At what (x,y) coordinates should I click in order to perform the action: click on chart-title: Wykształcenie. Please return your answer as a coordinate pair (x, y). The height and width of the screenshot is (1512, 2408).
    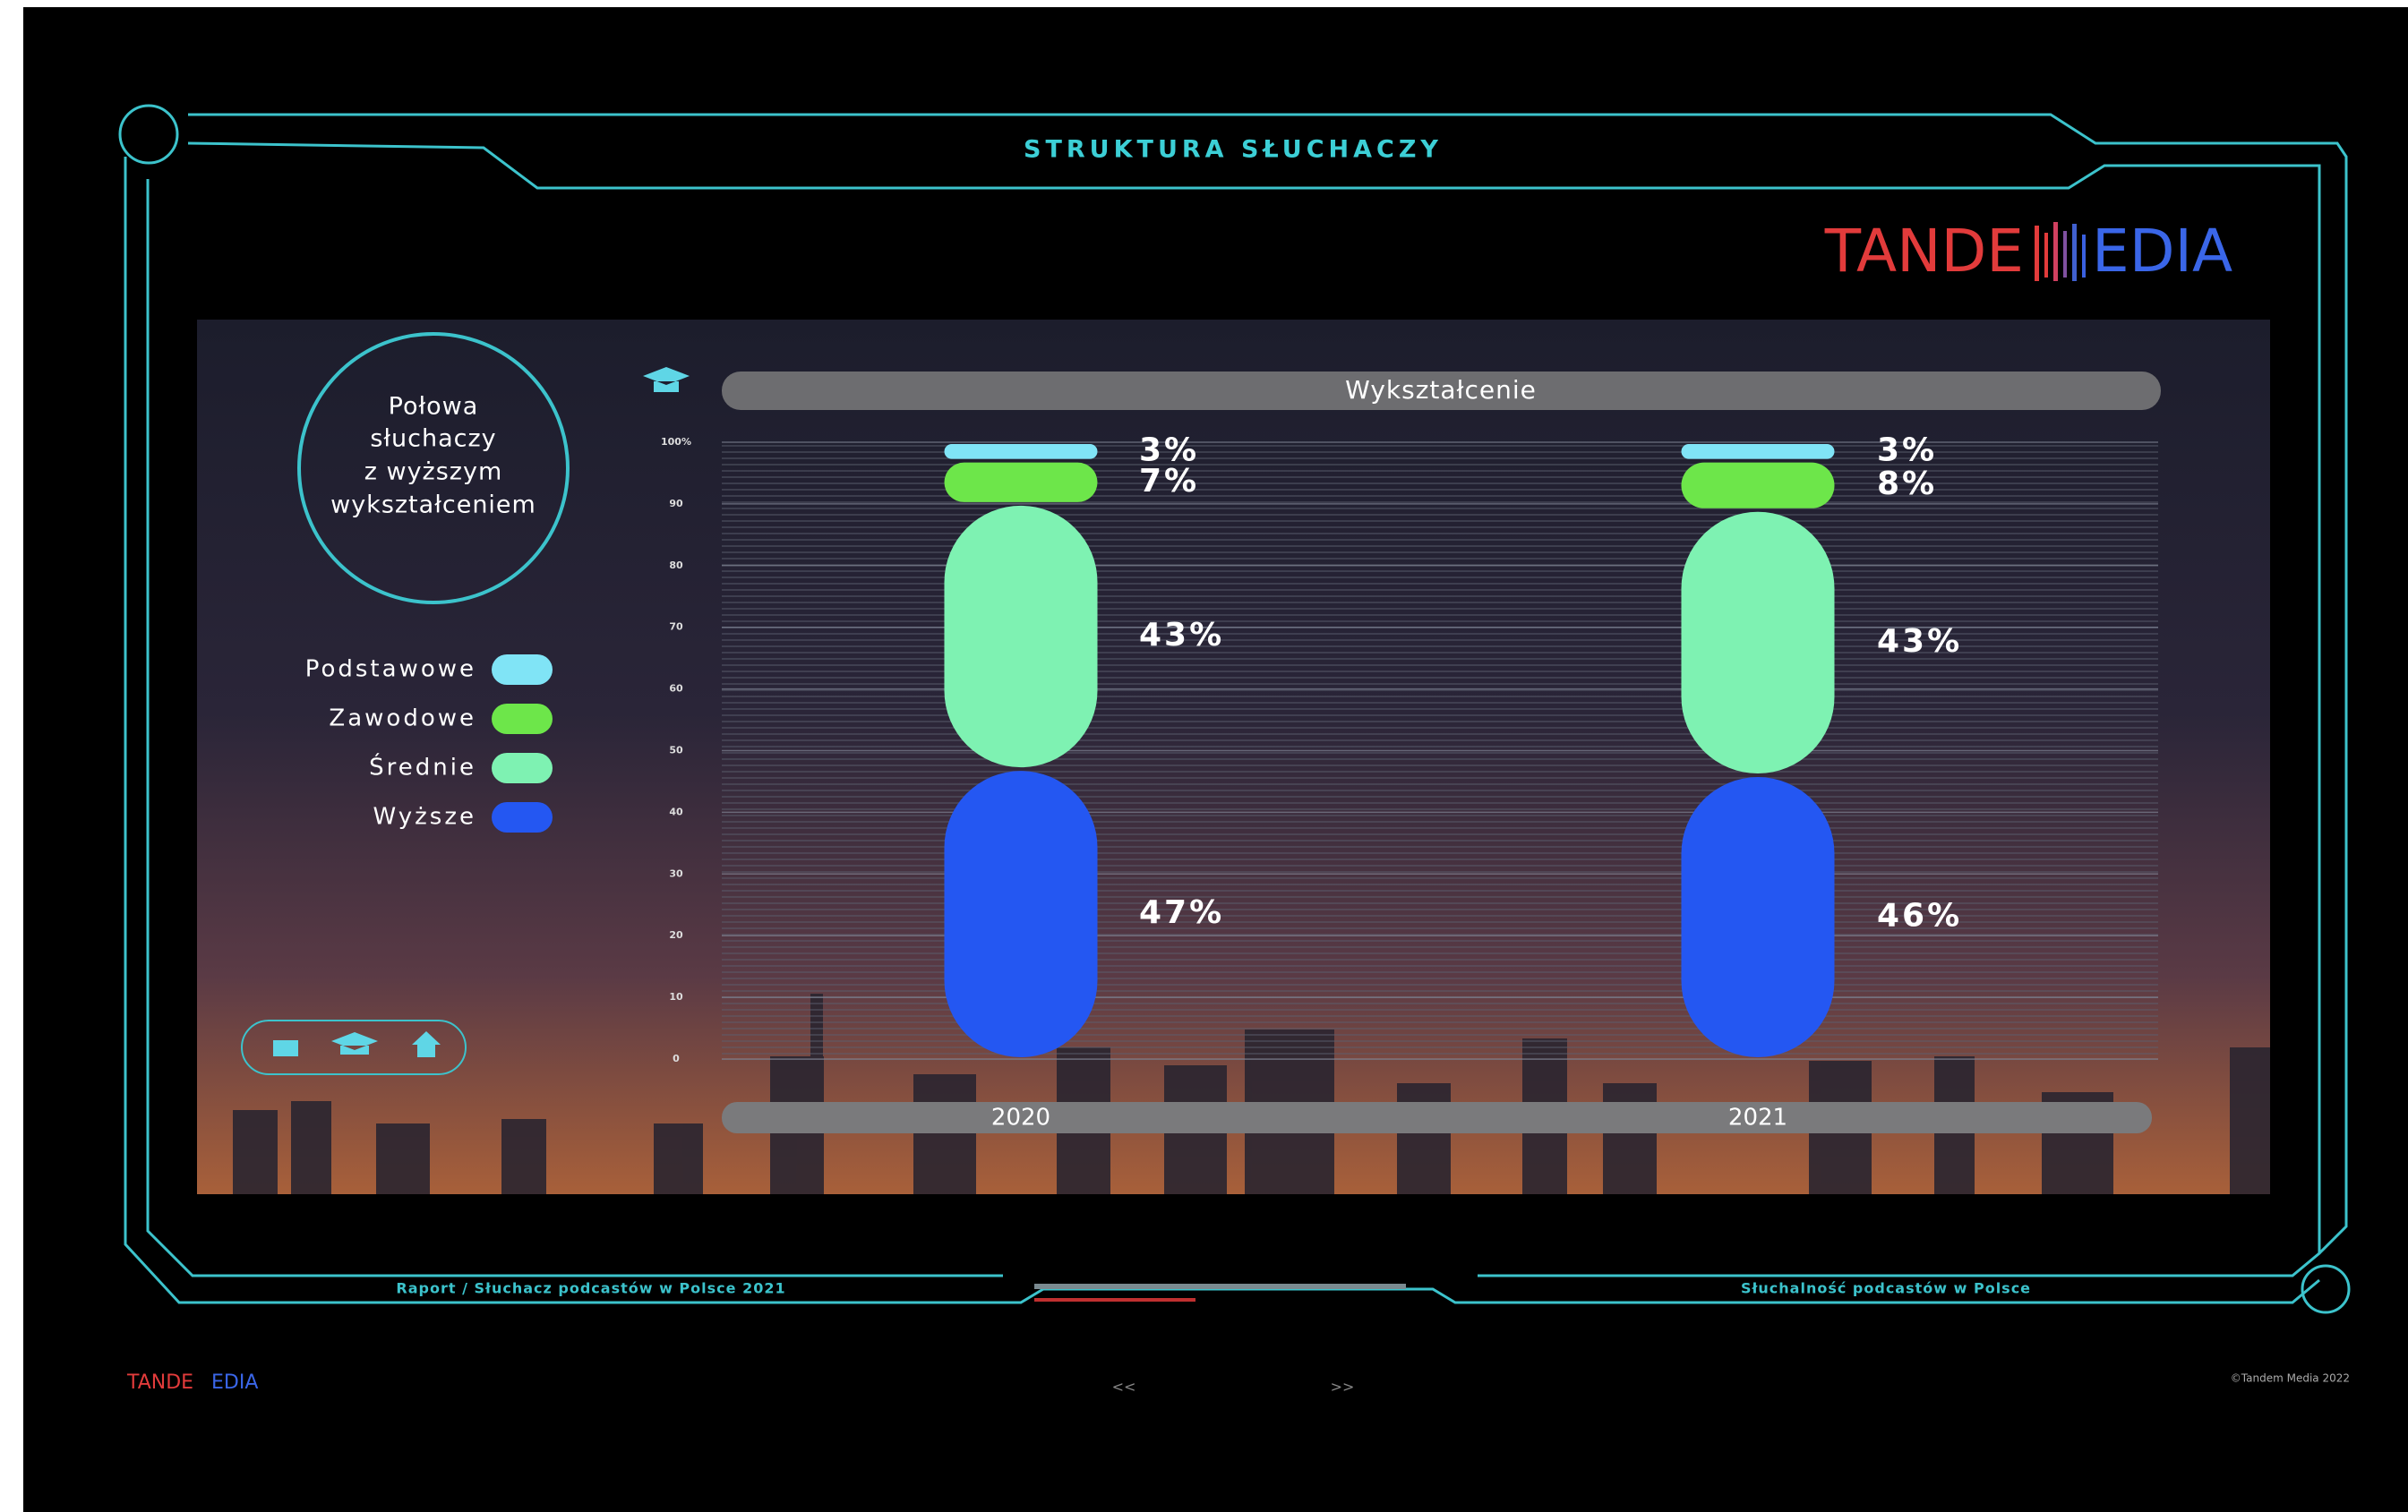
    Looking at the image, I should click on (1441, 390).